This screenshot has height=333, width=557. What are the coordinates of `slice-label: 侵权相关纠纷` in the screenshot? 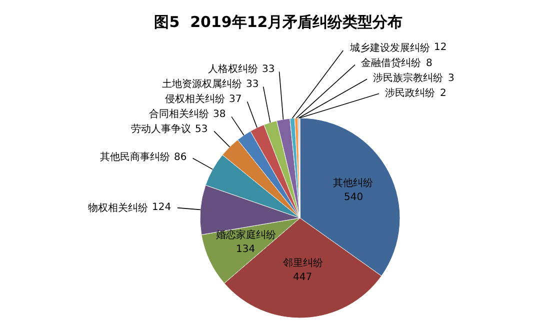 It's located at (195, 99).